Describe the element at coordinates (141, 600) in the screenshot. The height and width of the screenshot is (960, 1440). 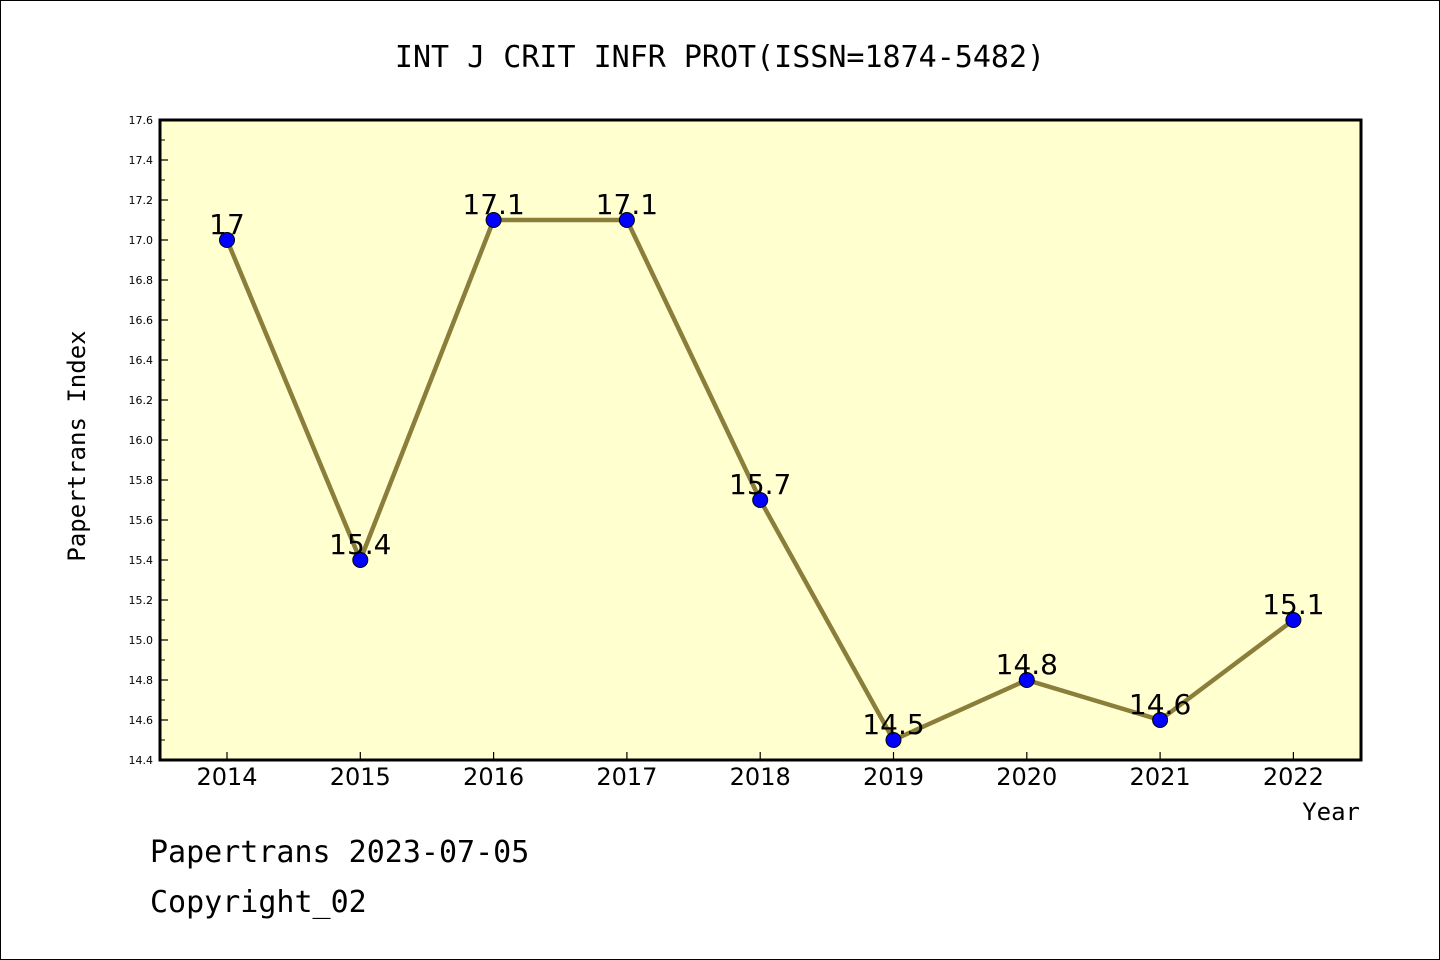
I see `y-tick-label: 15.2` at that location.